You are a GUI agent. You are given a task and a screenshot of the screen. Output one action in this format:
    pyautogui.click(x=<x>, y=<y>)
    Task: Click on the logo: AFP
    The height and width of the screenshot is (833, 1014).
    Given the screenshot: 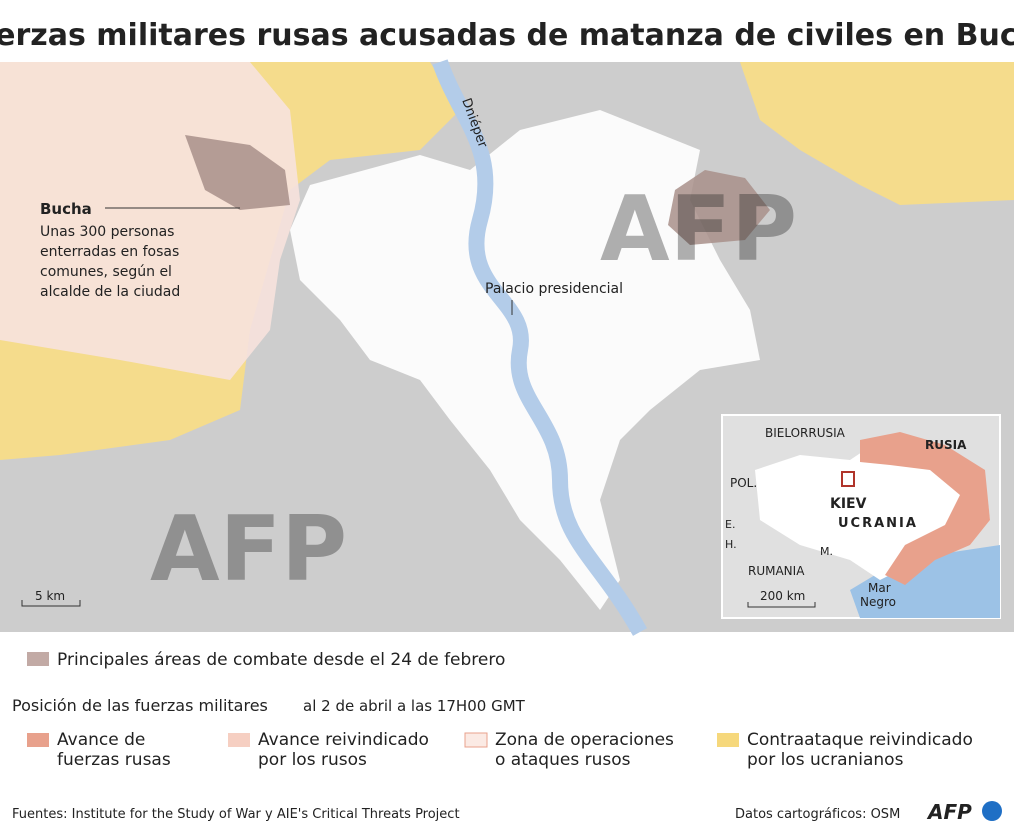 What is the action you would take?
    pyautogui.click(x=949, y=812)
    